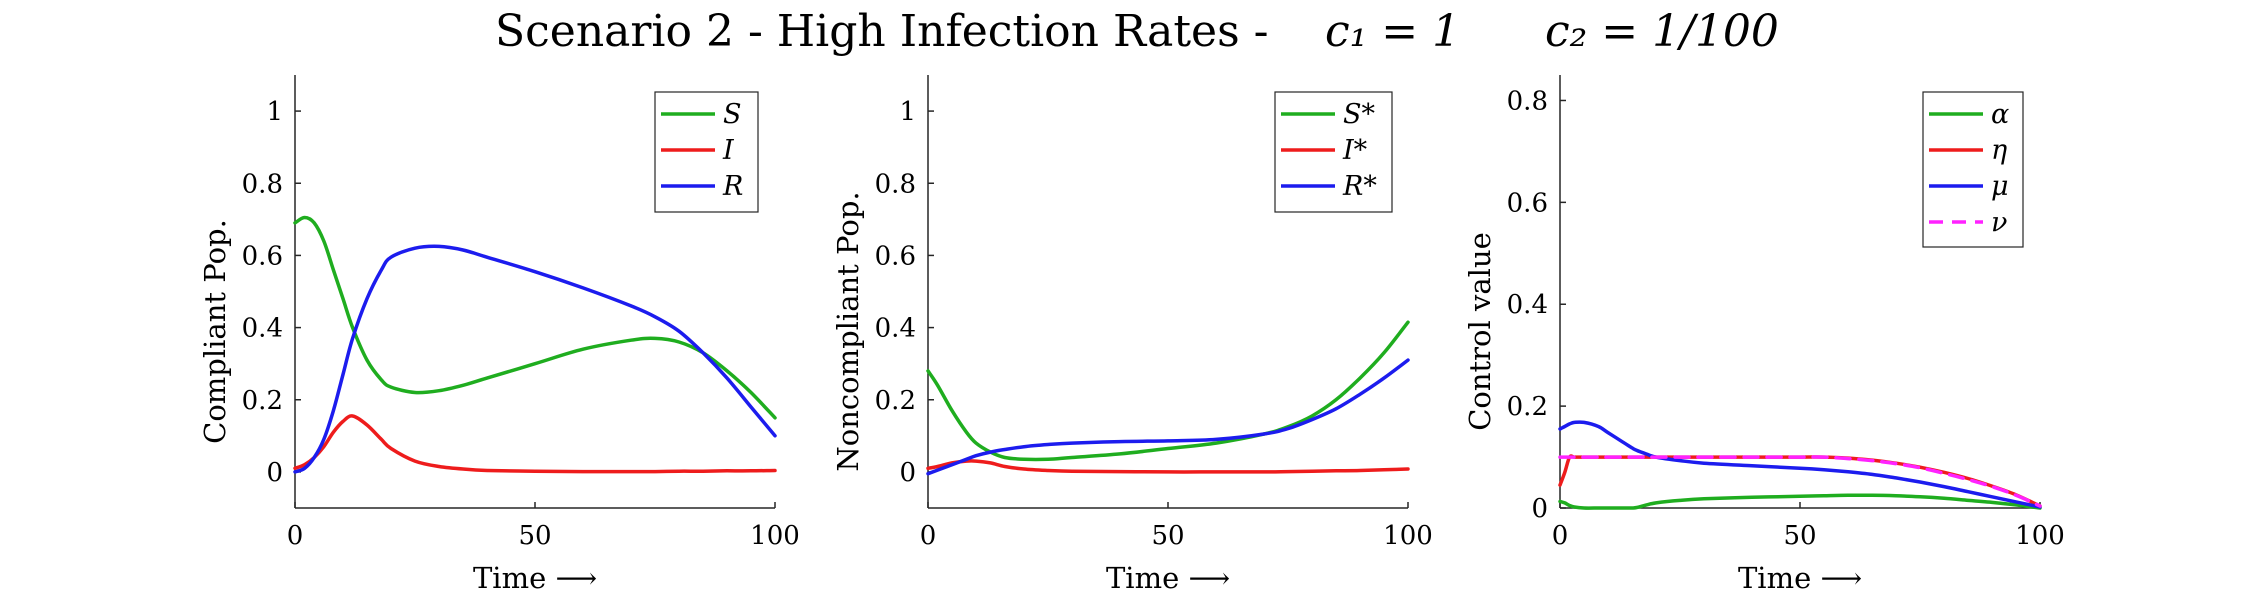 This screenshot has height=600, width=2250. I want to click on param-c1: c₁ = 1, so click(1393, 31).